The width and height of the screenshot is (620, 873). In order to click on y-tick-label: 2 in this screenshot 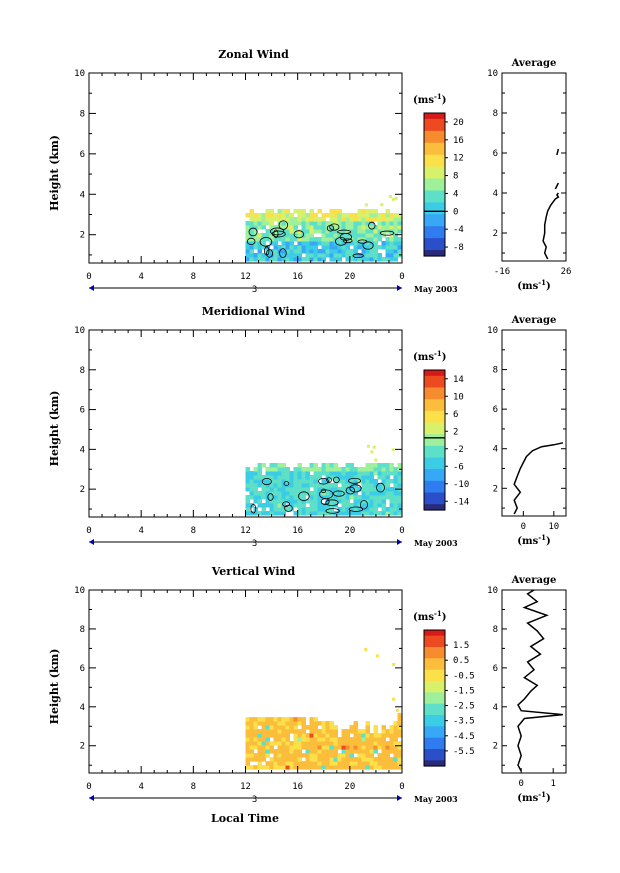, I will do `click(82, 236)`.